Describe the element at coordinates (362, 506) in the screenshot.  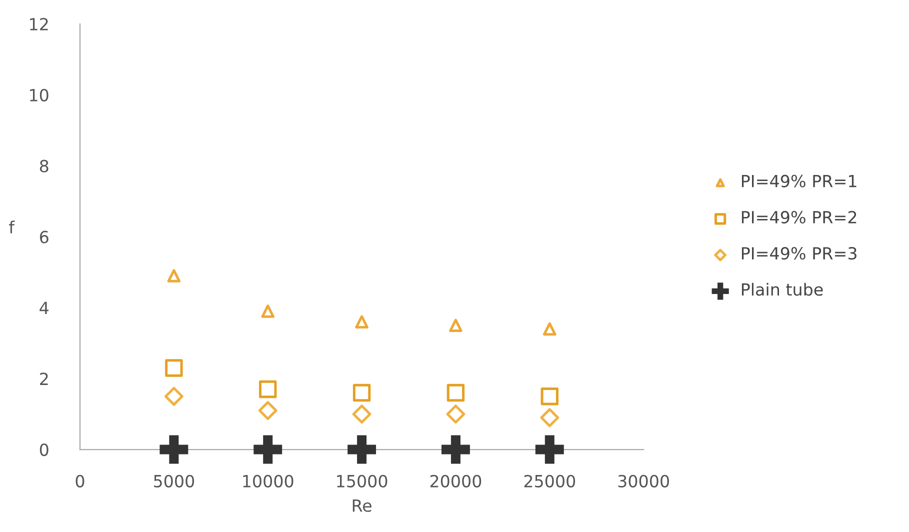
I see `x-axis-title: Re` at that location.